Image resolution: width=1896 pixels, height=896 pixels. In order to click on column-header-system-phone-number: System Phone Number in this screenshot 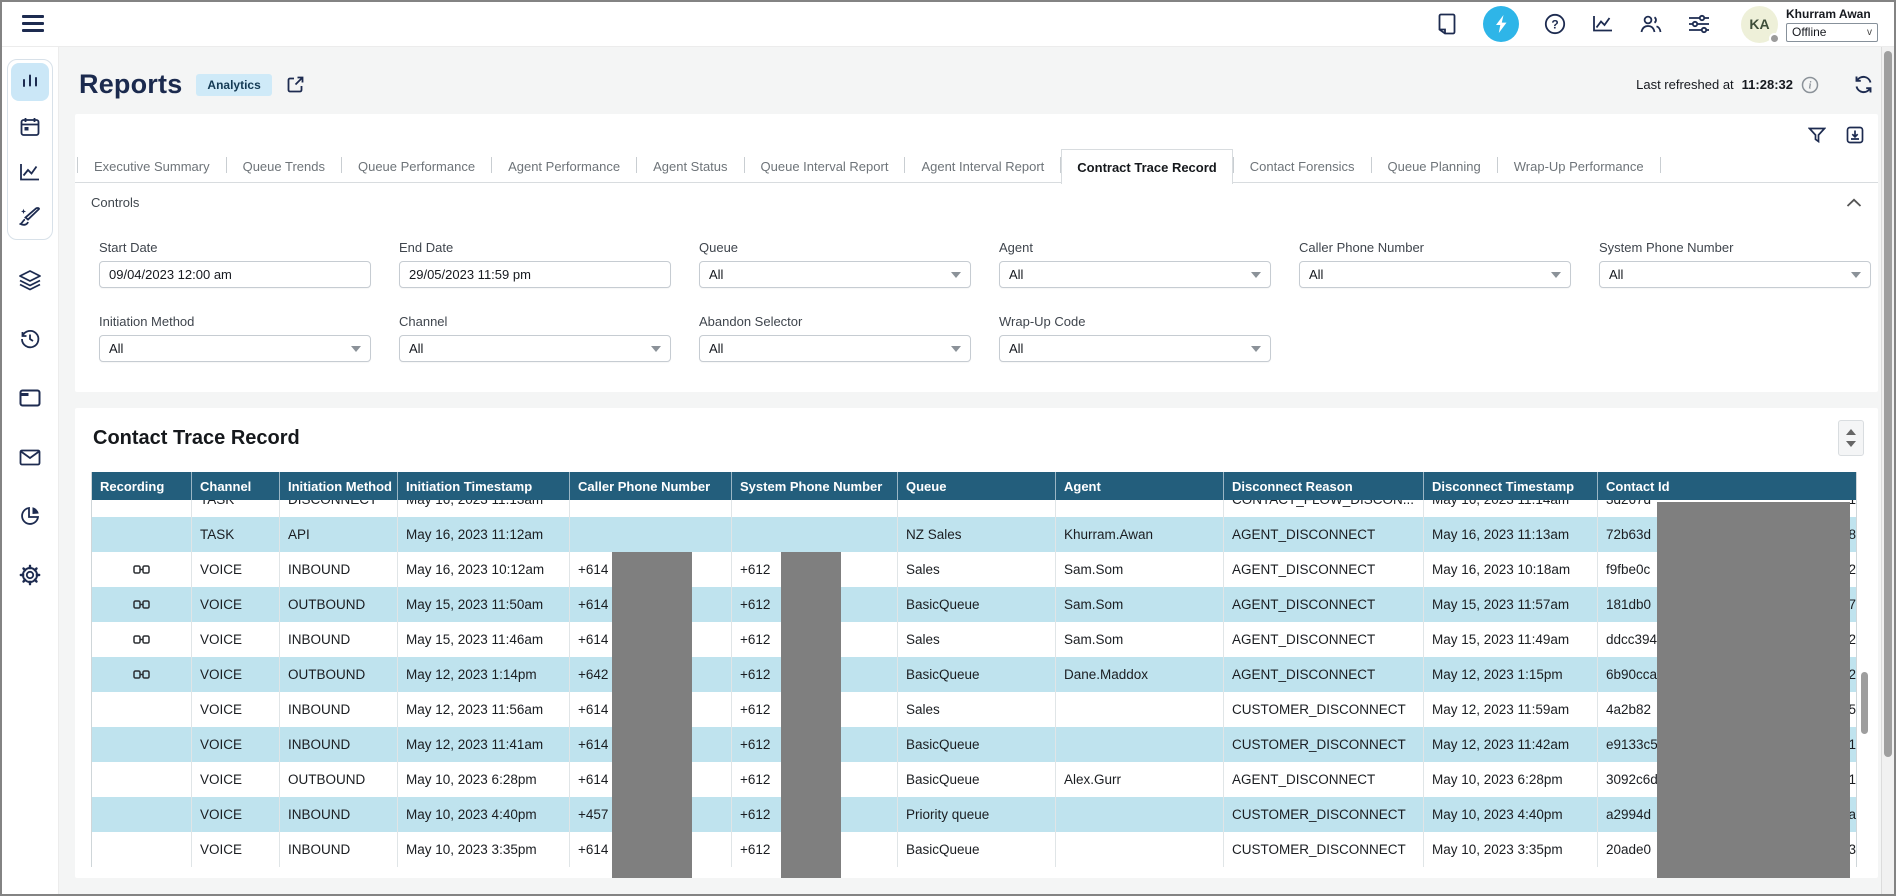, I will do `click(815, 486)`.